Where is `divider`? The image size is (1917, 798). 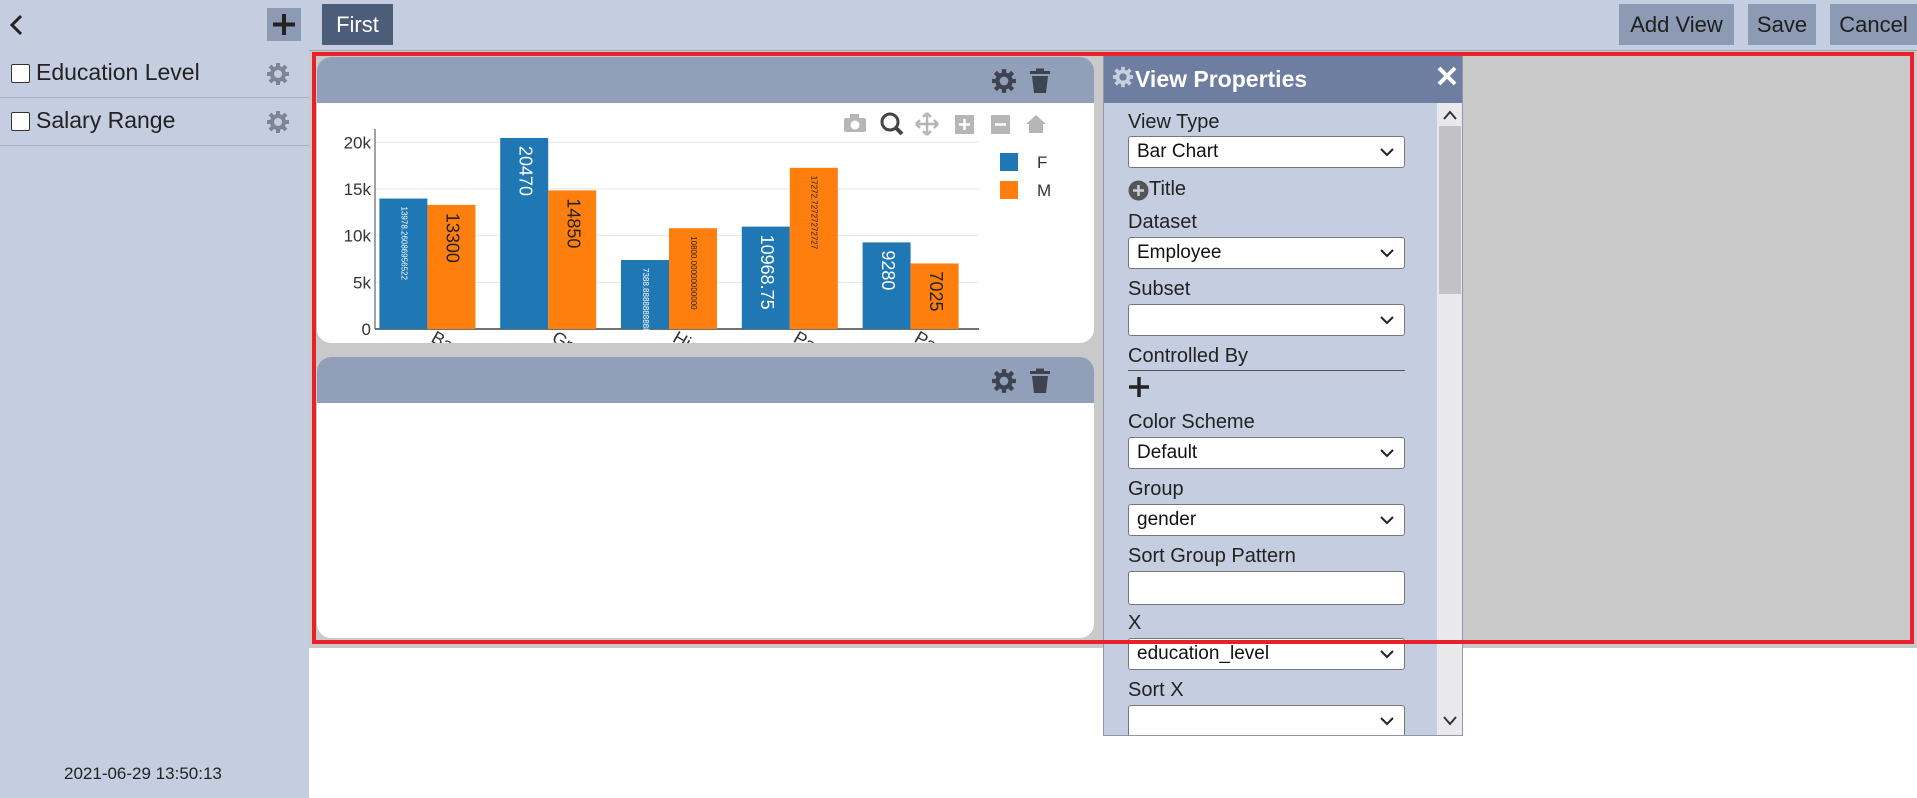
divider is located at coordinates (1266, 370).